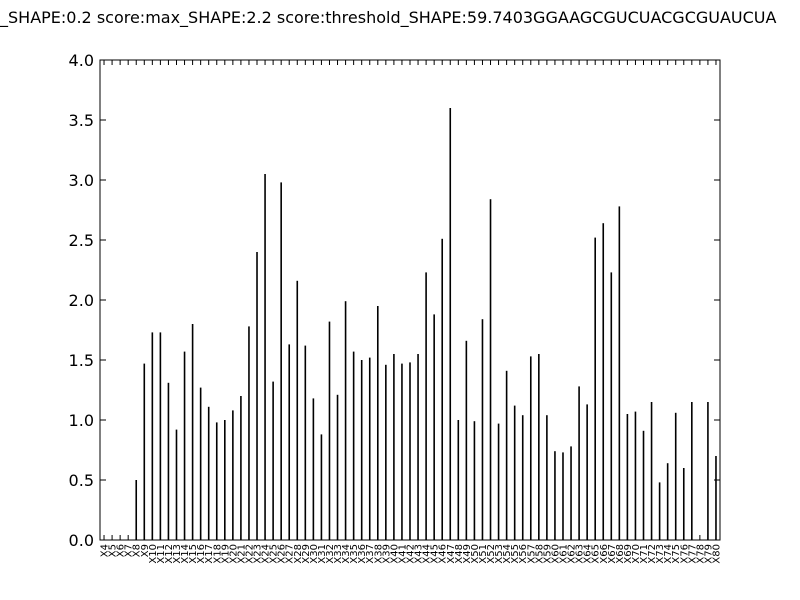 The width and height of the screenshot is (800, 600). What do you see at coordinates (113, 550) in the screenshot?
I see `x-tick-label: X5` at bounding box center [113, 550].